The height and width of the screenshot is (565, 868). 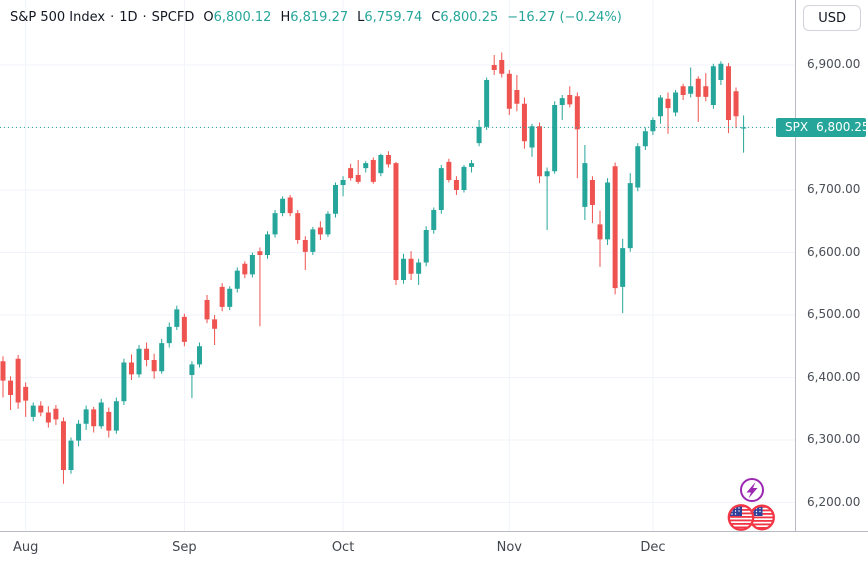 What do you see at coordinates (822, 127) in the screenshot?
I see `current-price-badge: SPX 6,800.25` at bounding box center [822, 127].